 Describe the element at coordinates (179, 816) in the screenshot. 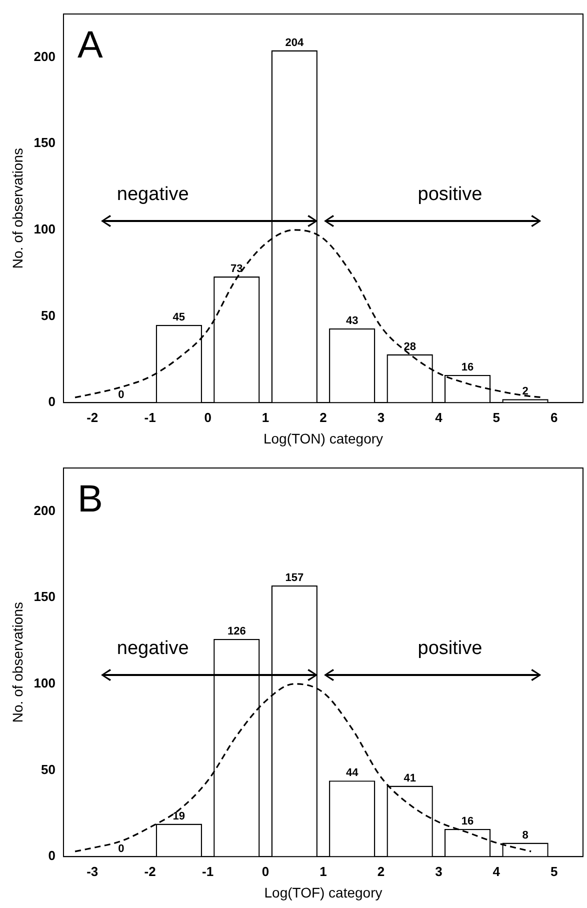

I see `data-label: 19` at that location.